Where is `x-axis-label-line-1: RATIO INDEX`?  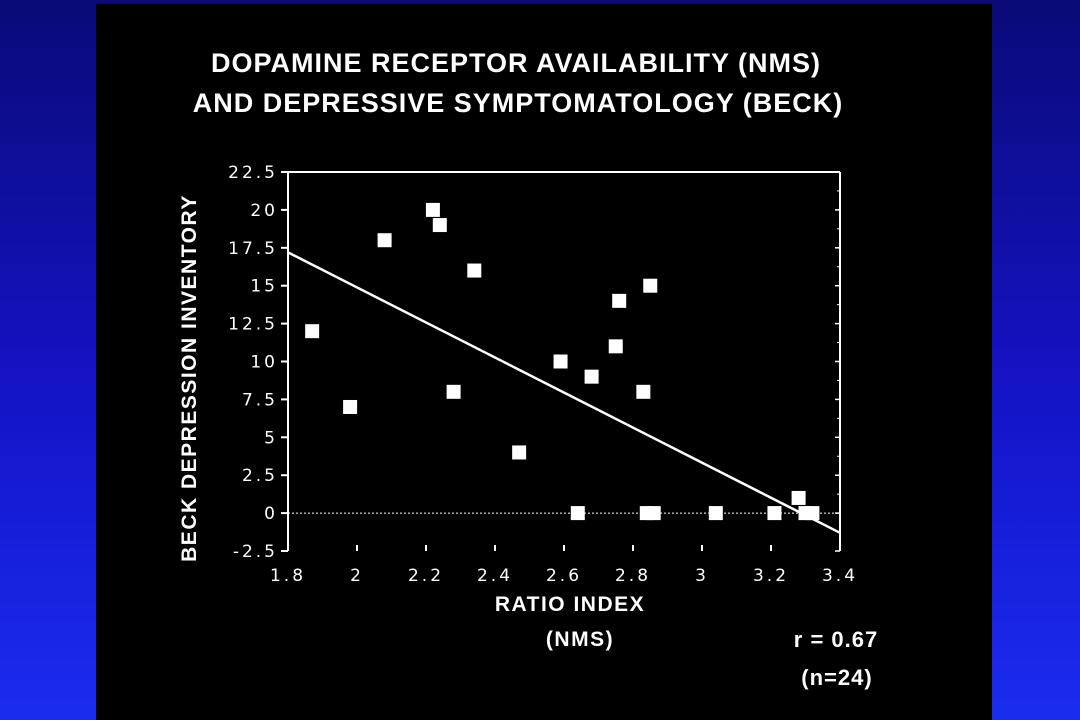 x-axis-label-line-1: RATIO INDEX is located at coordinates (570, 604).